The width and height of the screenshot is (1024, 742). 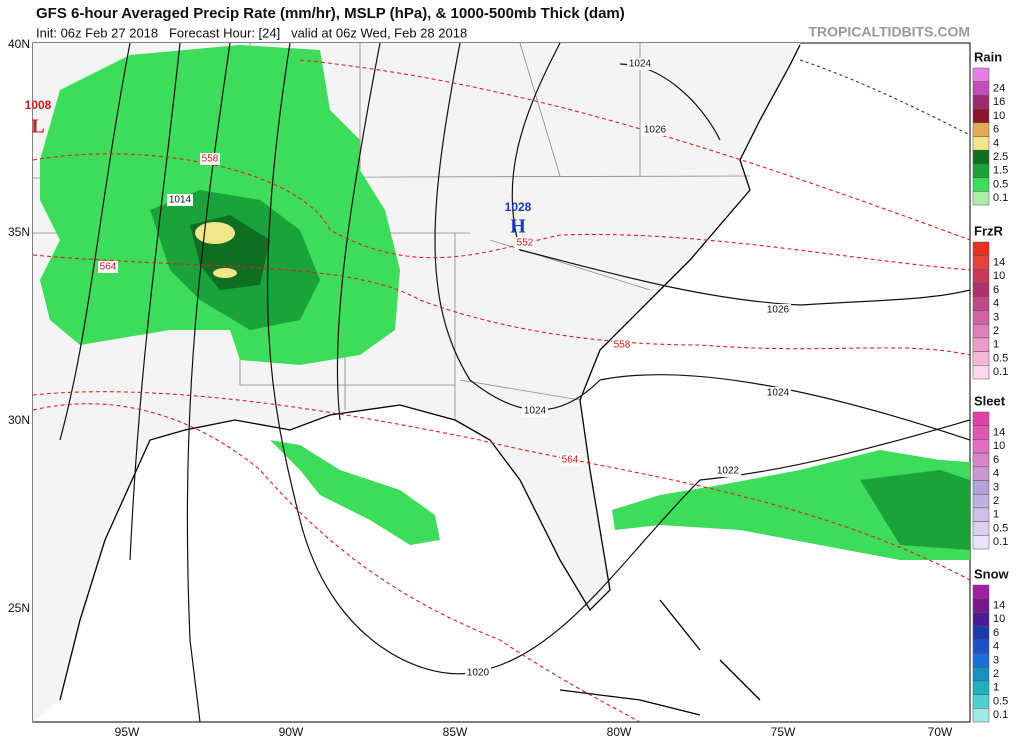 What do you see at coordinates (889, 32) in the screenshot?
I see `watermark: TROPICALTIDBITS.COM` at bounding box center [889, 32].